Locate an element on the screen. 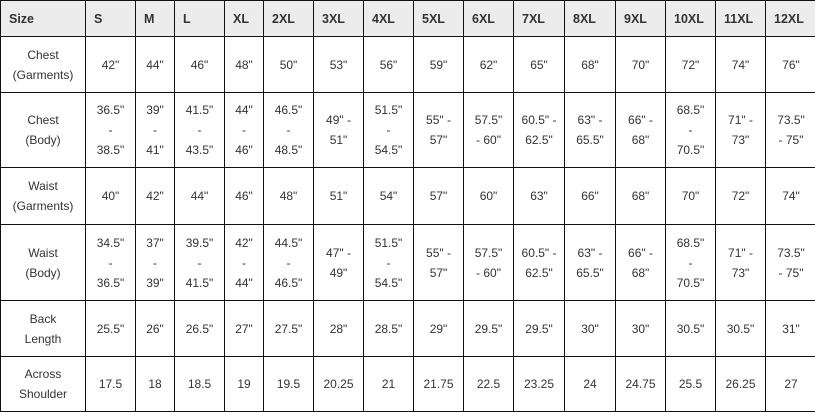 Image resolution: width=815 pixels, height=412 pixels. measurement-cell: 56" is located at coordinates (389, 65).